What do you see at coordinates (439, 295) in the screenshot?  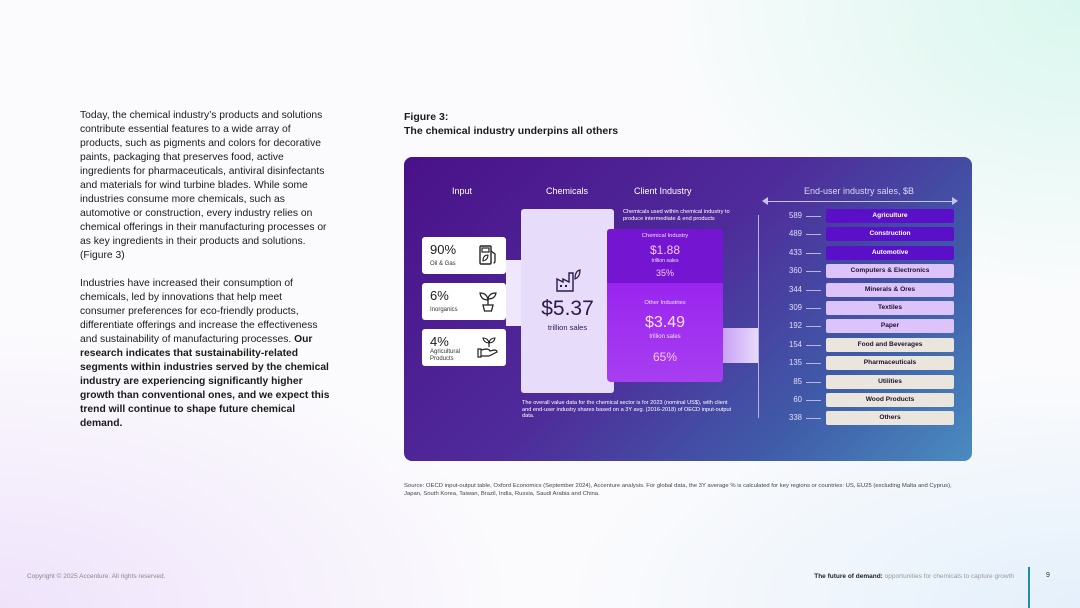 I see `input-inorganics-pct: 6%` at bounding box center [439, 295].